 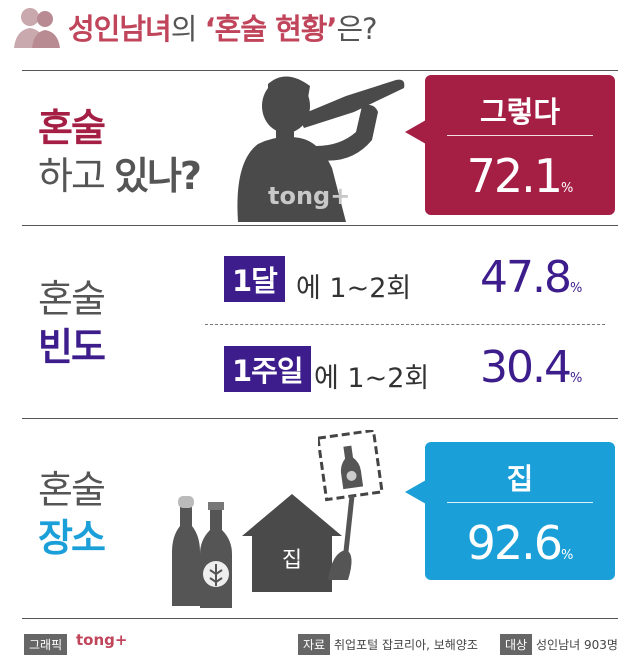 What do you see at coordinates (206, 553) in the screenshot?
I see `bottles-icon` at bounding box center [206, 553].